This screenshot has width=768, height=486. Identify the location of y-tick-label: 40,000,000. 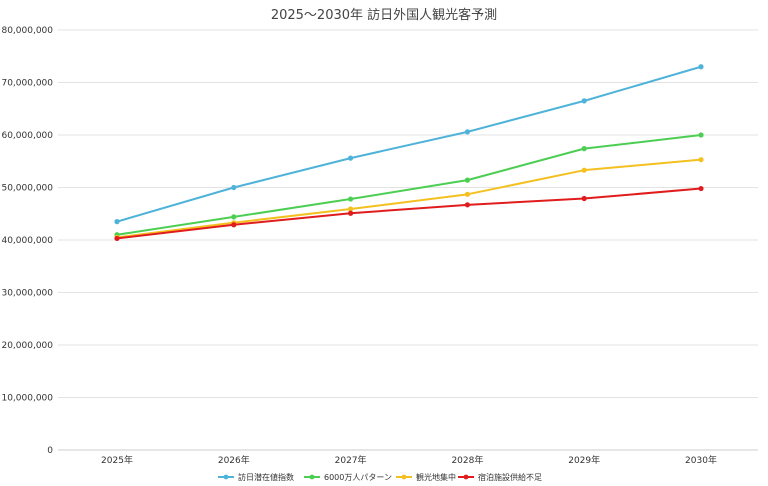
(27, 241).